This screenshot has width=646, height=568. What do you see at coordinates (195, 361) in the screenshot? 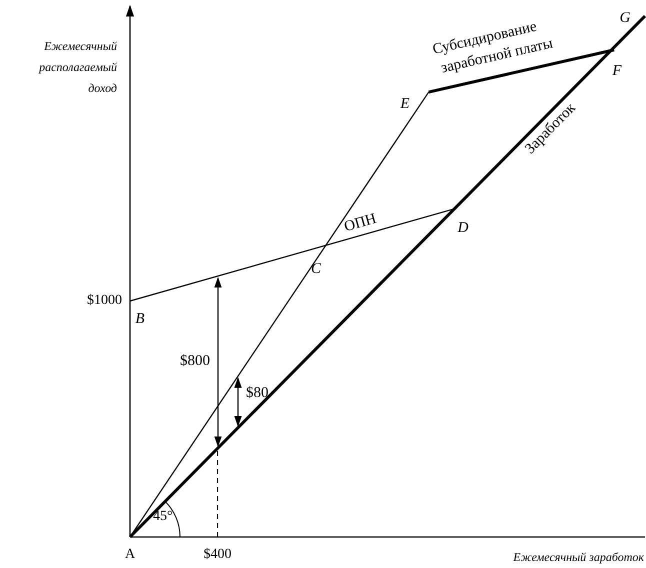
I see `annotation: $800` at bounding box center [195, 361].